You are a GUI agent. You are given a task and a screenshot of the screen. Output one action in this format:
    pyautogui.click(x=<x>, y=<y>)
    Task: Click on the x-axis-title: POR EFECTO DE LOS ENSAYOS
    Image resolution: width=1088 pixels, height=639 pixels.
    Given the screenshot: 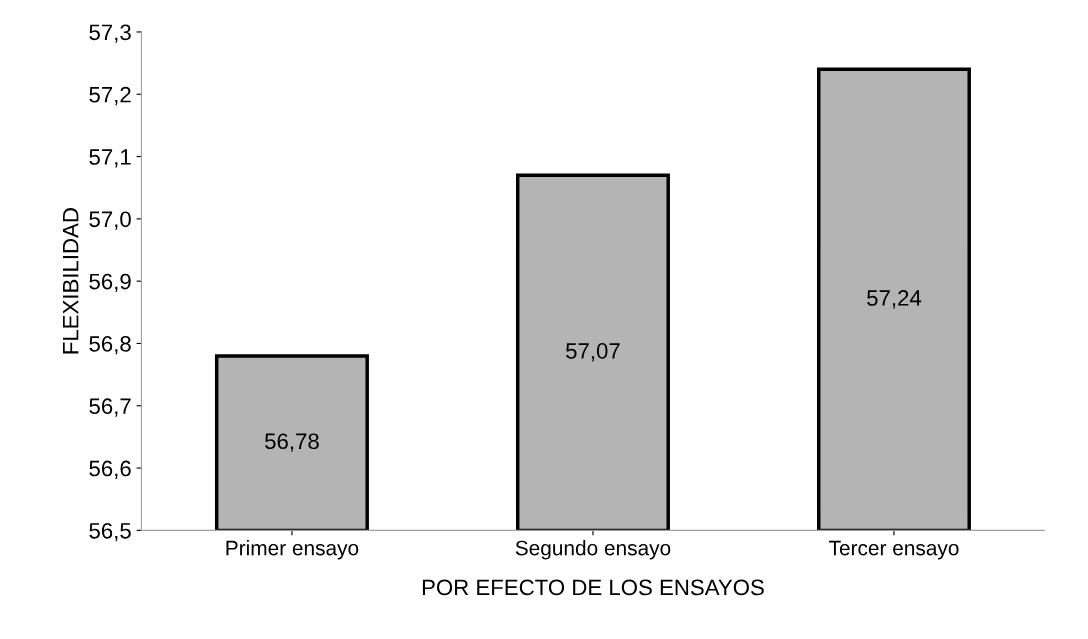 What is the action you would take?
    pyautogui.click(x=593, y=587)
    